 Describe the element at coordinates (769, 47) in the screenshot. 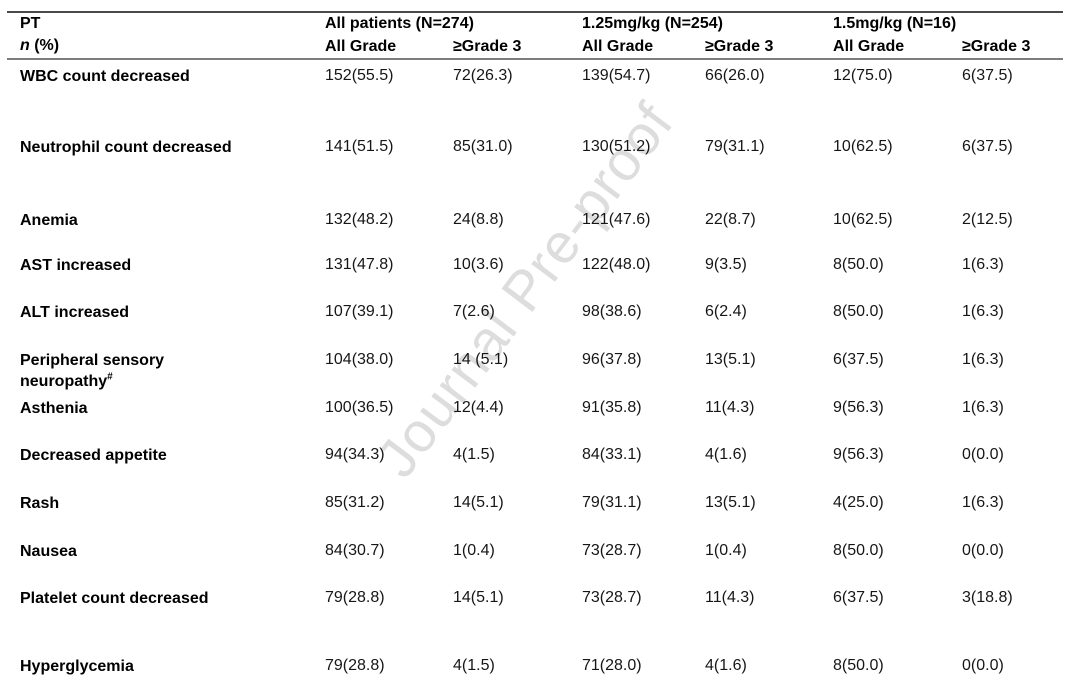

I see `subheader-grade3-2: ≥Grade 3` at that location.